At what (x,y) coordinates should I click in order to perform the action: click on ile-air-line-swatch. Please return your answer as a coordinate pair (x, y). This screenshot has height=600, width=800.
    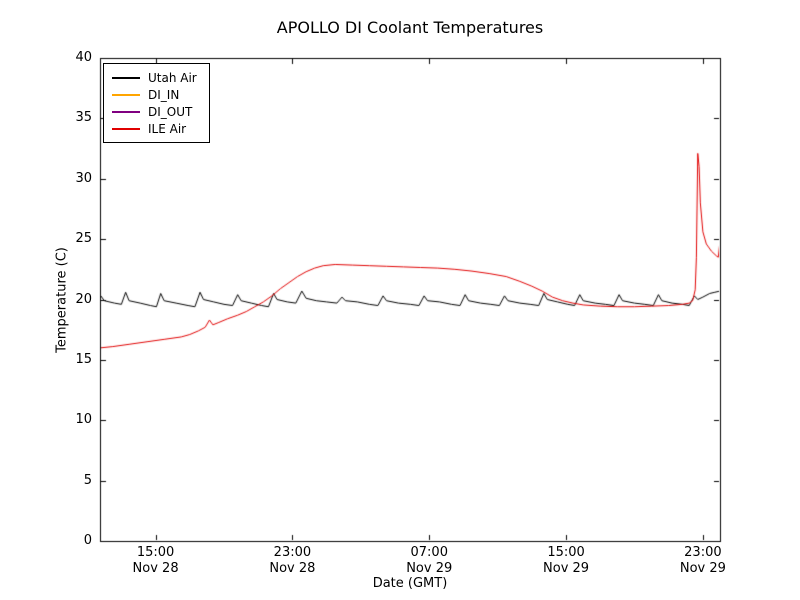
    Looking at the image, I should click on (126, 128).